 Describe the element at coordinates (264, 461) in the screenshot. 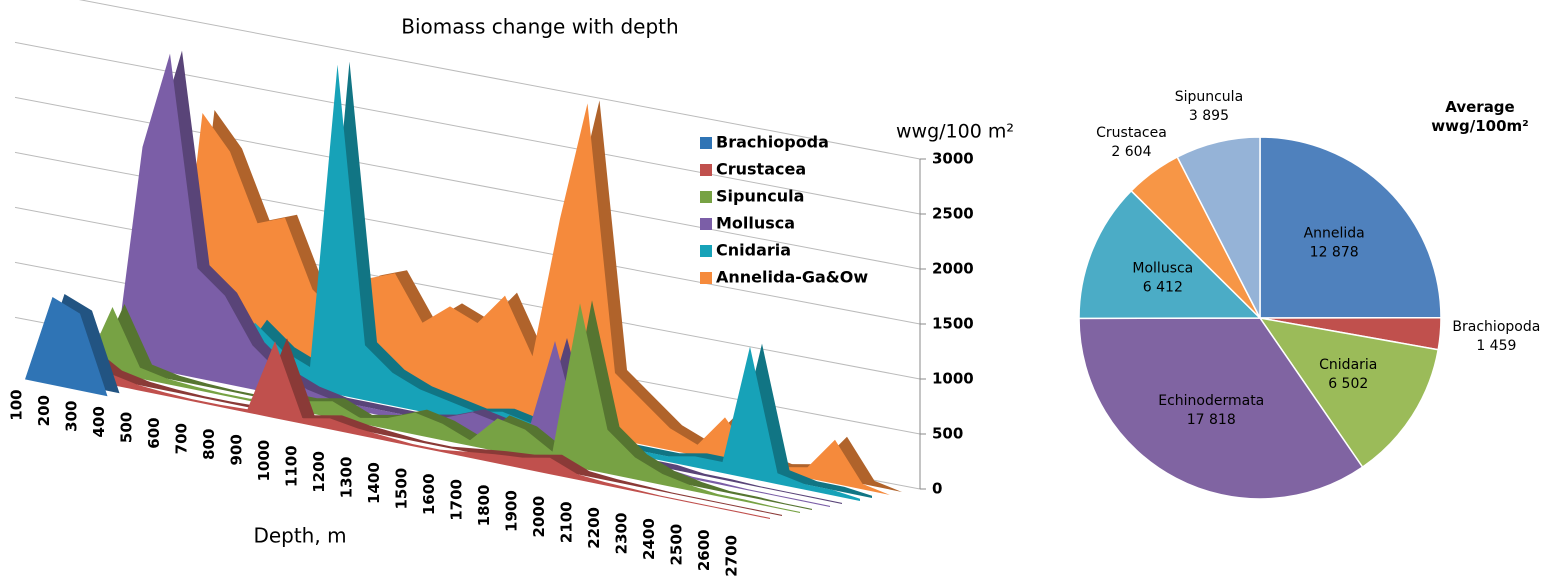

I see `x-tick-label: 1000` at that location.